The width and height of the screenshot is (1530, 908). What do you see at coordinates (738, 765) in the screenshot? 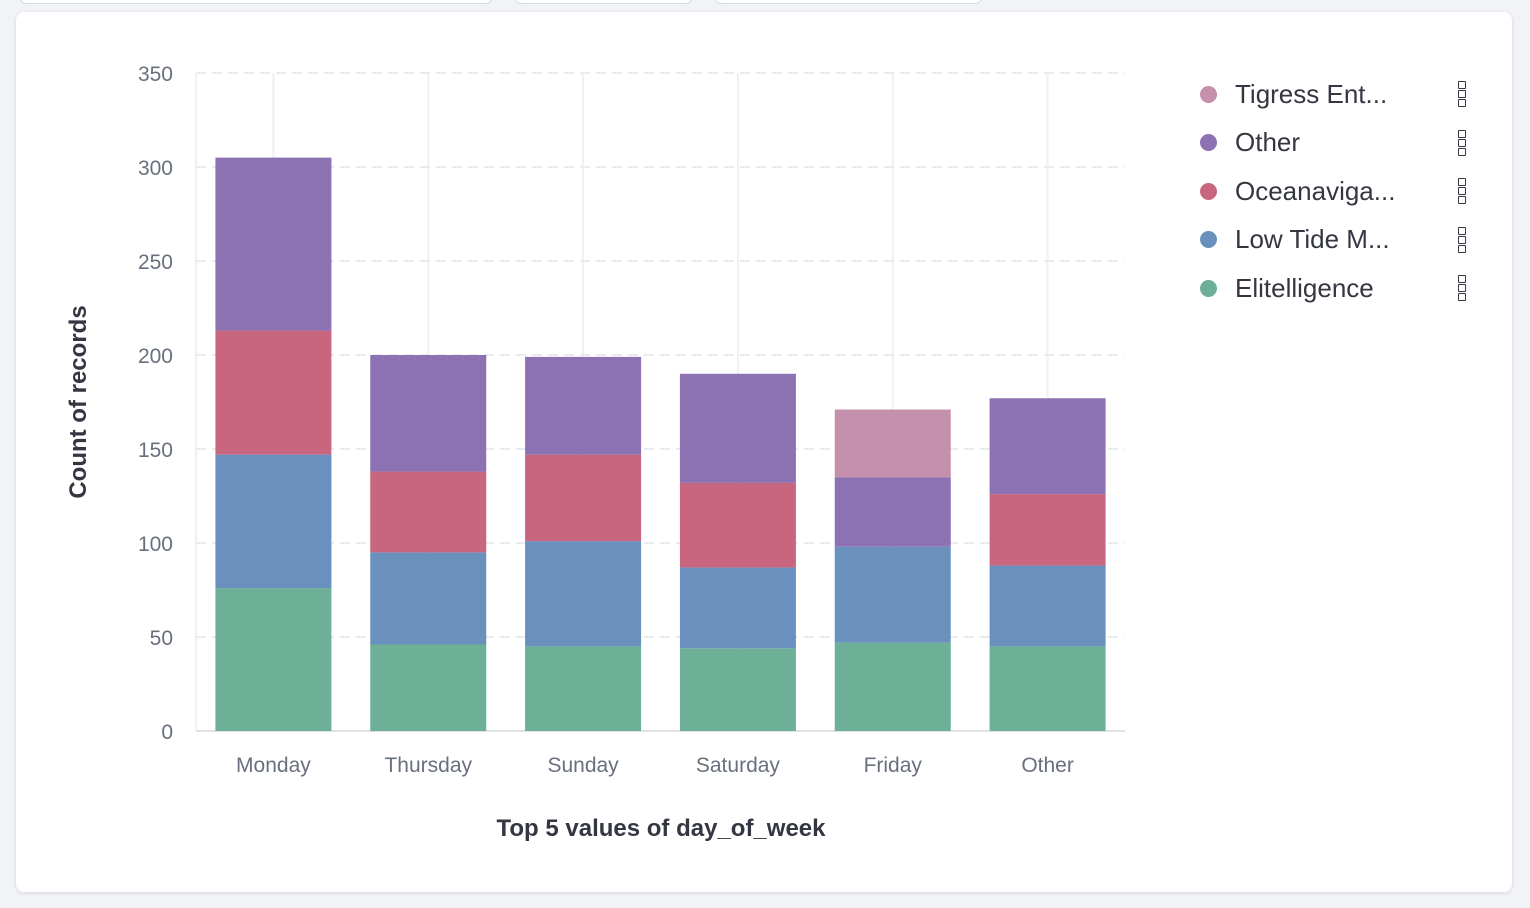
I see `x-tick-label: Saturday` at bounding box center [738, 765].